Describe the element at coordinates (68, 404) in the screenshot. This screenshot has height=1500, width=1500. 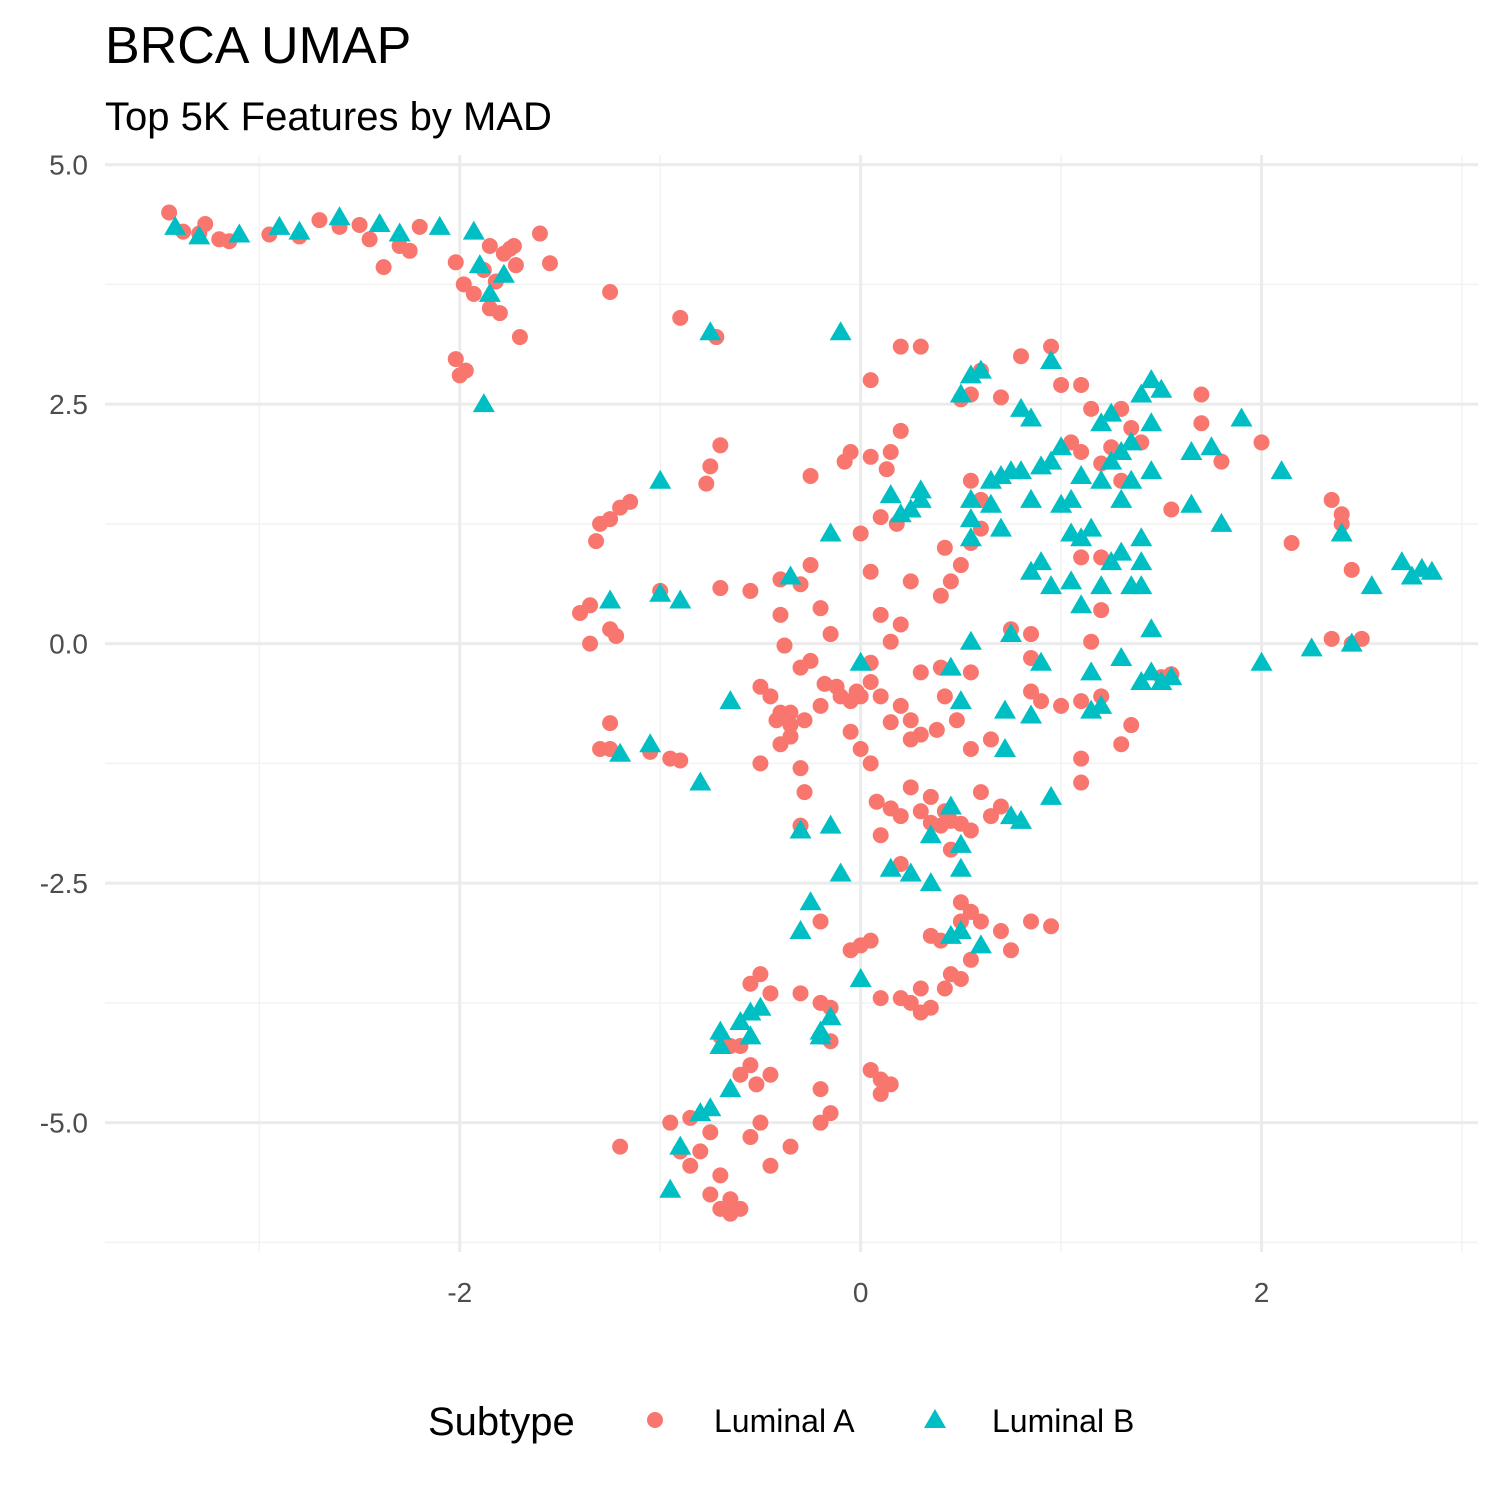
I see `y-tick-label: 2.5` at that location.